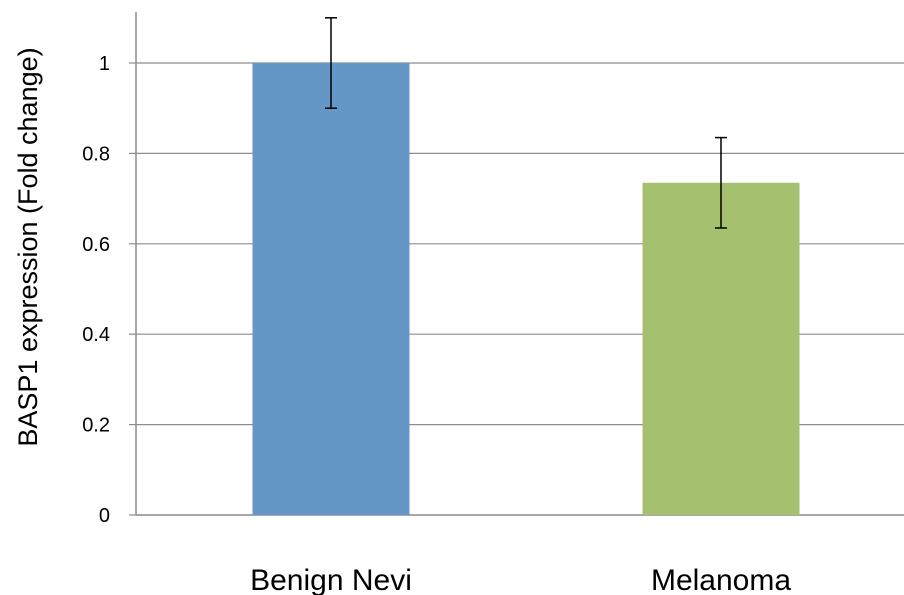 The image size is (904, 595). What do you see at coordinates (721, 579) in the screenshot?
I see `category-label: Melanoma` at bounding box center [721, 579].